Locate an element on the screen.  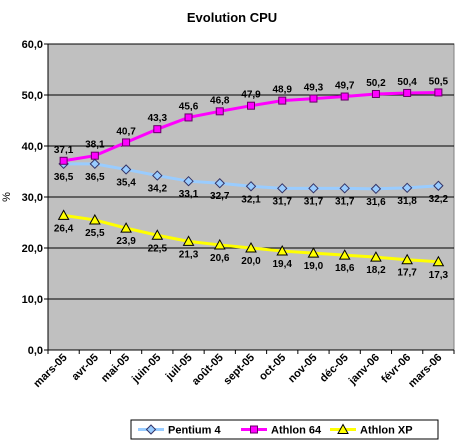
data-label-athlon-64: 47,9 is located at coordinates (251, 95).